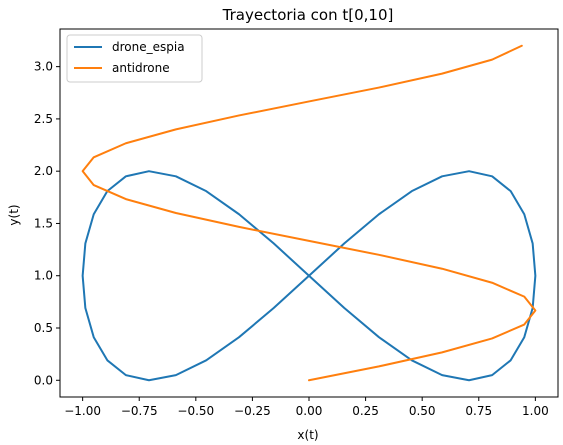 Image resolution: width=563 pixels, height=445 pixels. I want to click on x-tick-label: −1.00, so click(82, 411).